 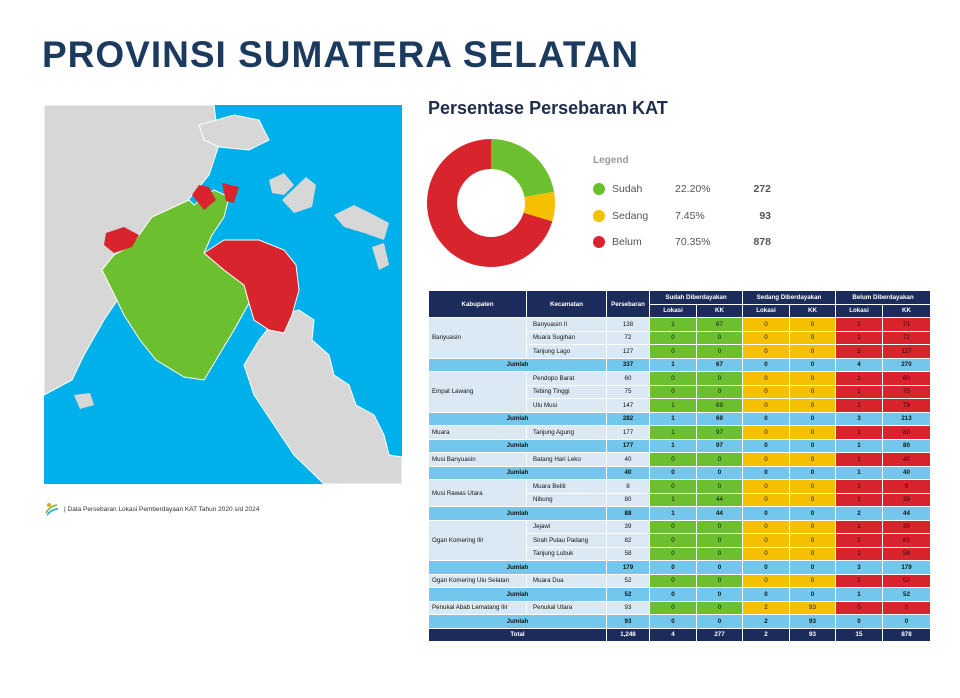 I want to click on subtotal-row: Jumlah 337 1 67 0 0 4 270, so click(x=679, y=364).